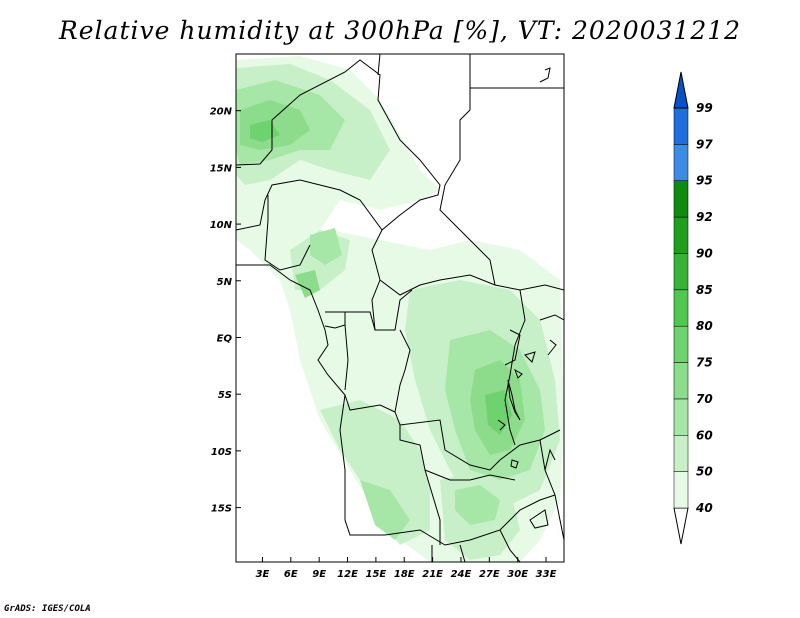  What do you see at coordinates (225, 282) in the screenshot?
I see `lat-tick-label: 5N` at bounding box center [225, 282].